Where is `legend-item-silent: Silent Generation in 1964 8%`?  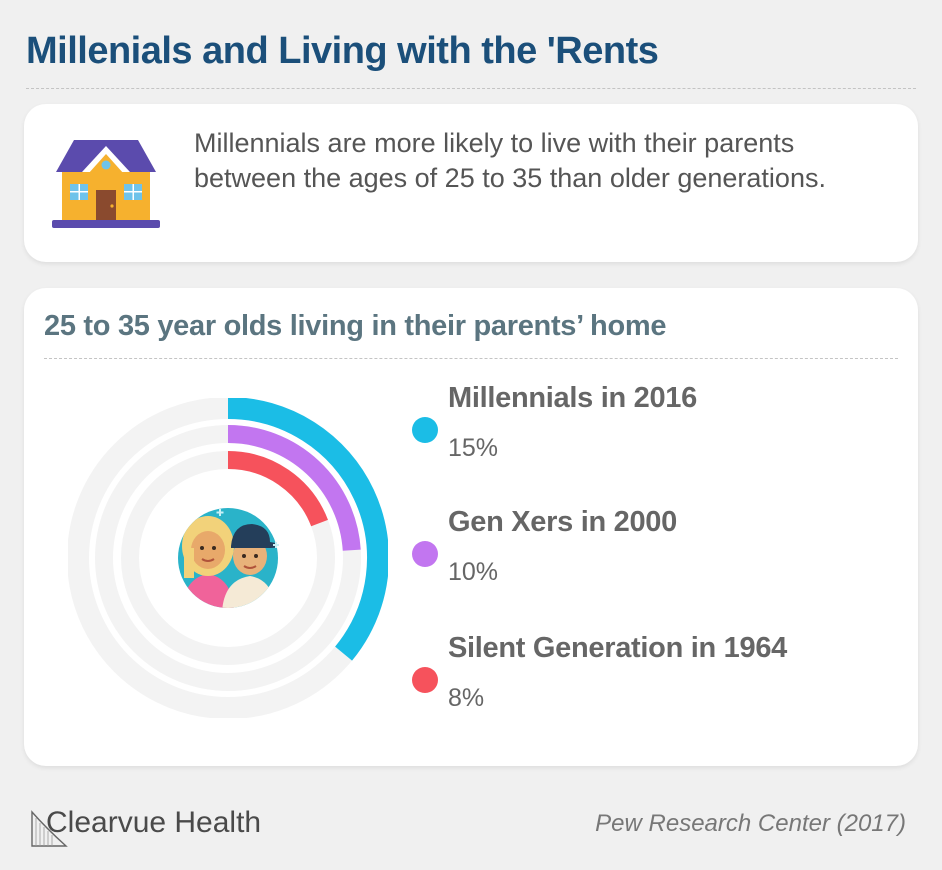 legend-item-silent: Silent Generation in 1964 8% is located at coordinates (652, 682).